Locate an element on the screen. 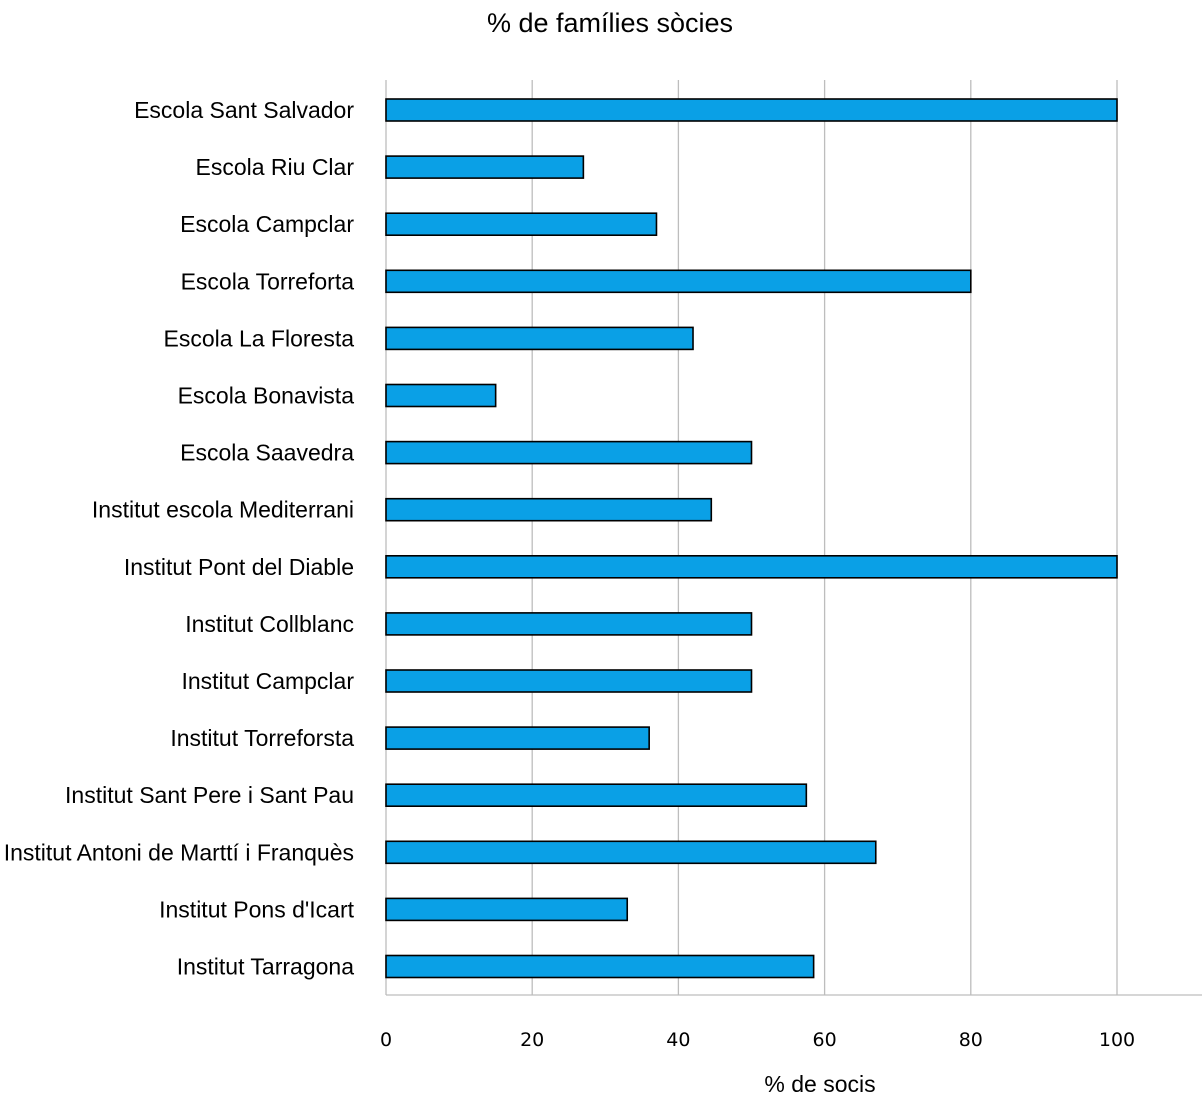 This screenshot has height=1096, width=1202. category-label: Institut Sant Pere i Sant Pau is located at coordinates (209, 795).